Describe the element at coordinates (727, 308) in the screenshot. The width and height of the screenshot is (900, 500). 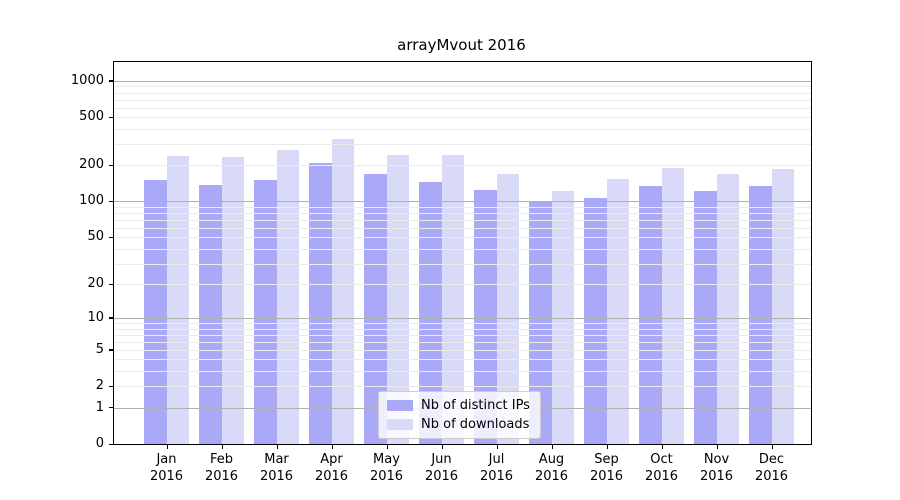
I see `bar-downloads-nov` at that location.